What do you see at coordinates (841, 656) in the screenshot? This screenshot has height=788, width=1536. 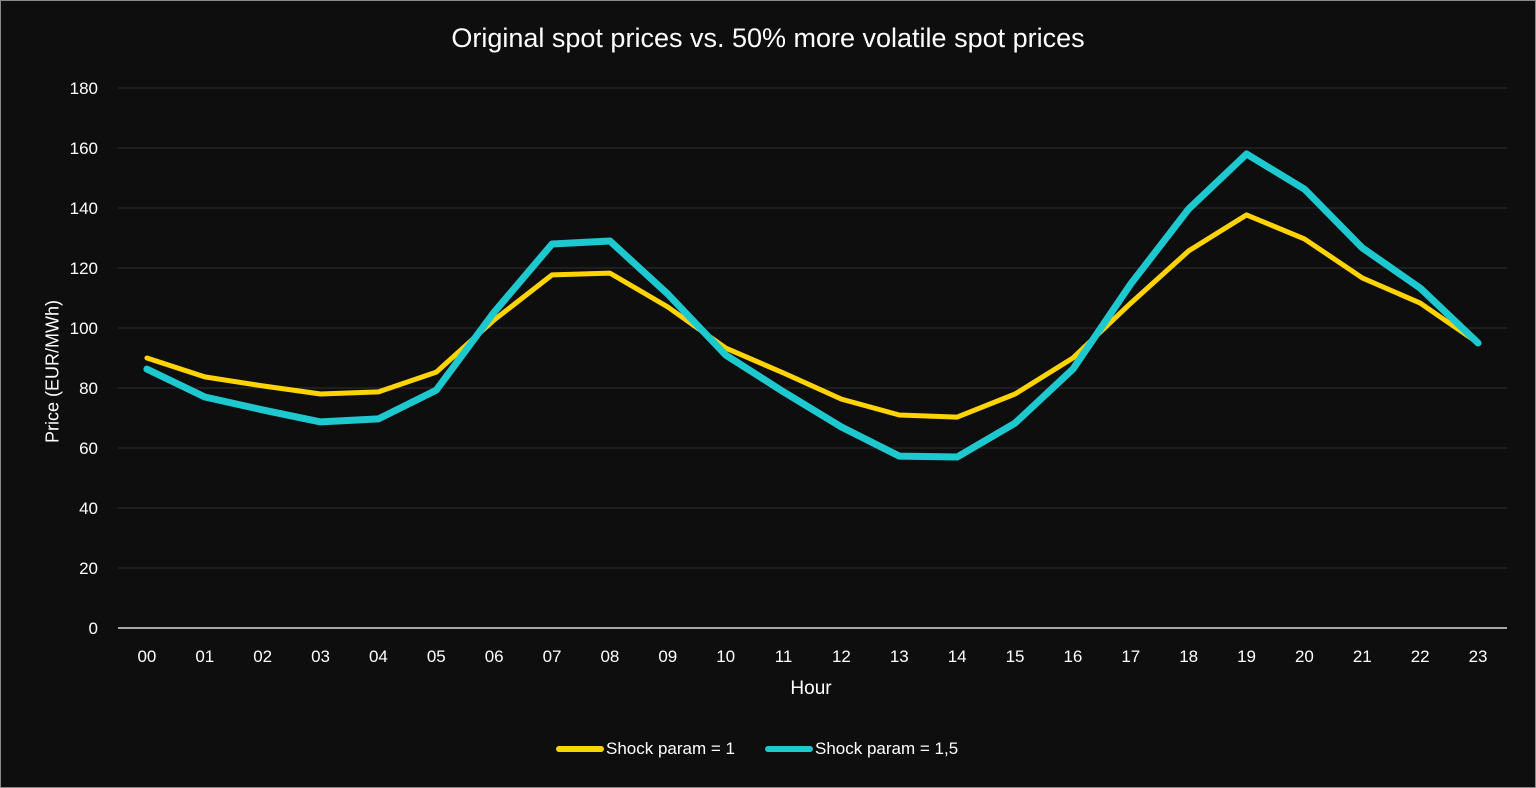 I see `x-tick-label: 12` at bounding box center [841, 656].